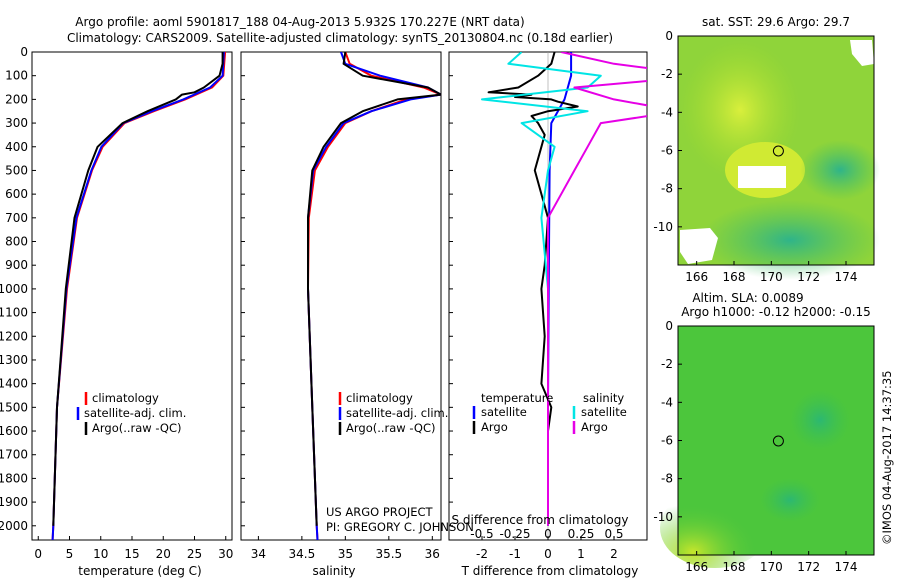 The width and height of the screenshot is (900, 580). I want to click on depth-tick-label: 1700, so click(14, 455).